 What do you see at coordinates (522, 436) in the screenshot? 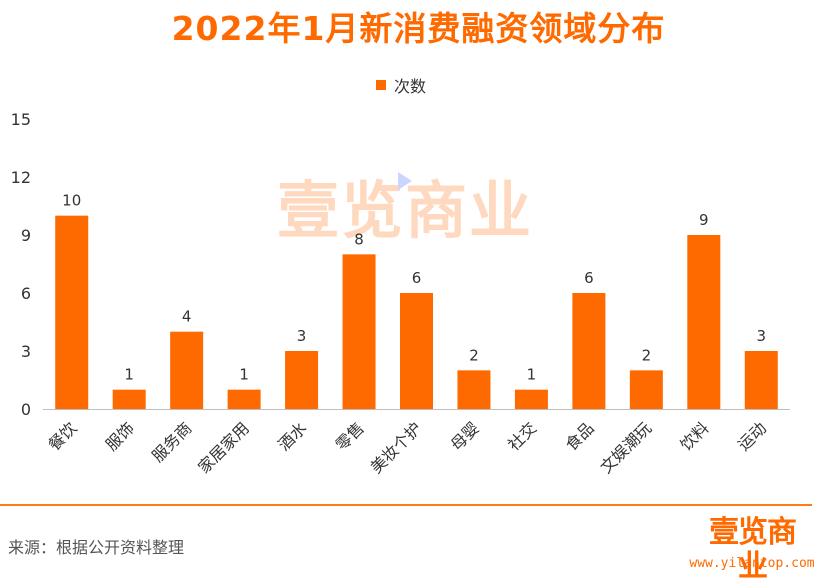
I see `category-label-8: 社交` at bounding box center [522, 436].